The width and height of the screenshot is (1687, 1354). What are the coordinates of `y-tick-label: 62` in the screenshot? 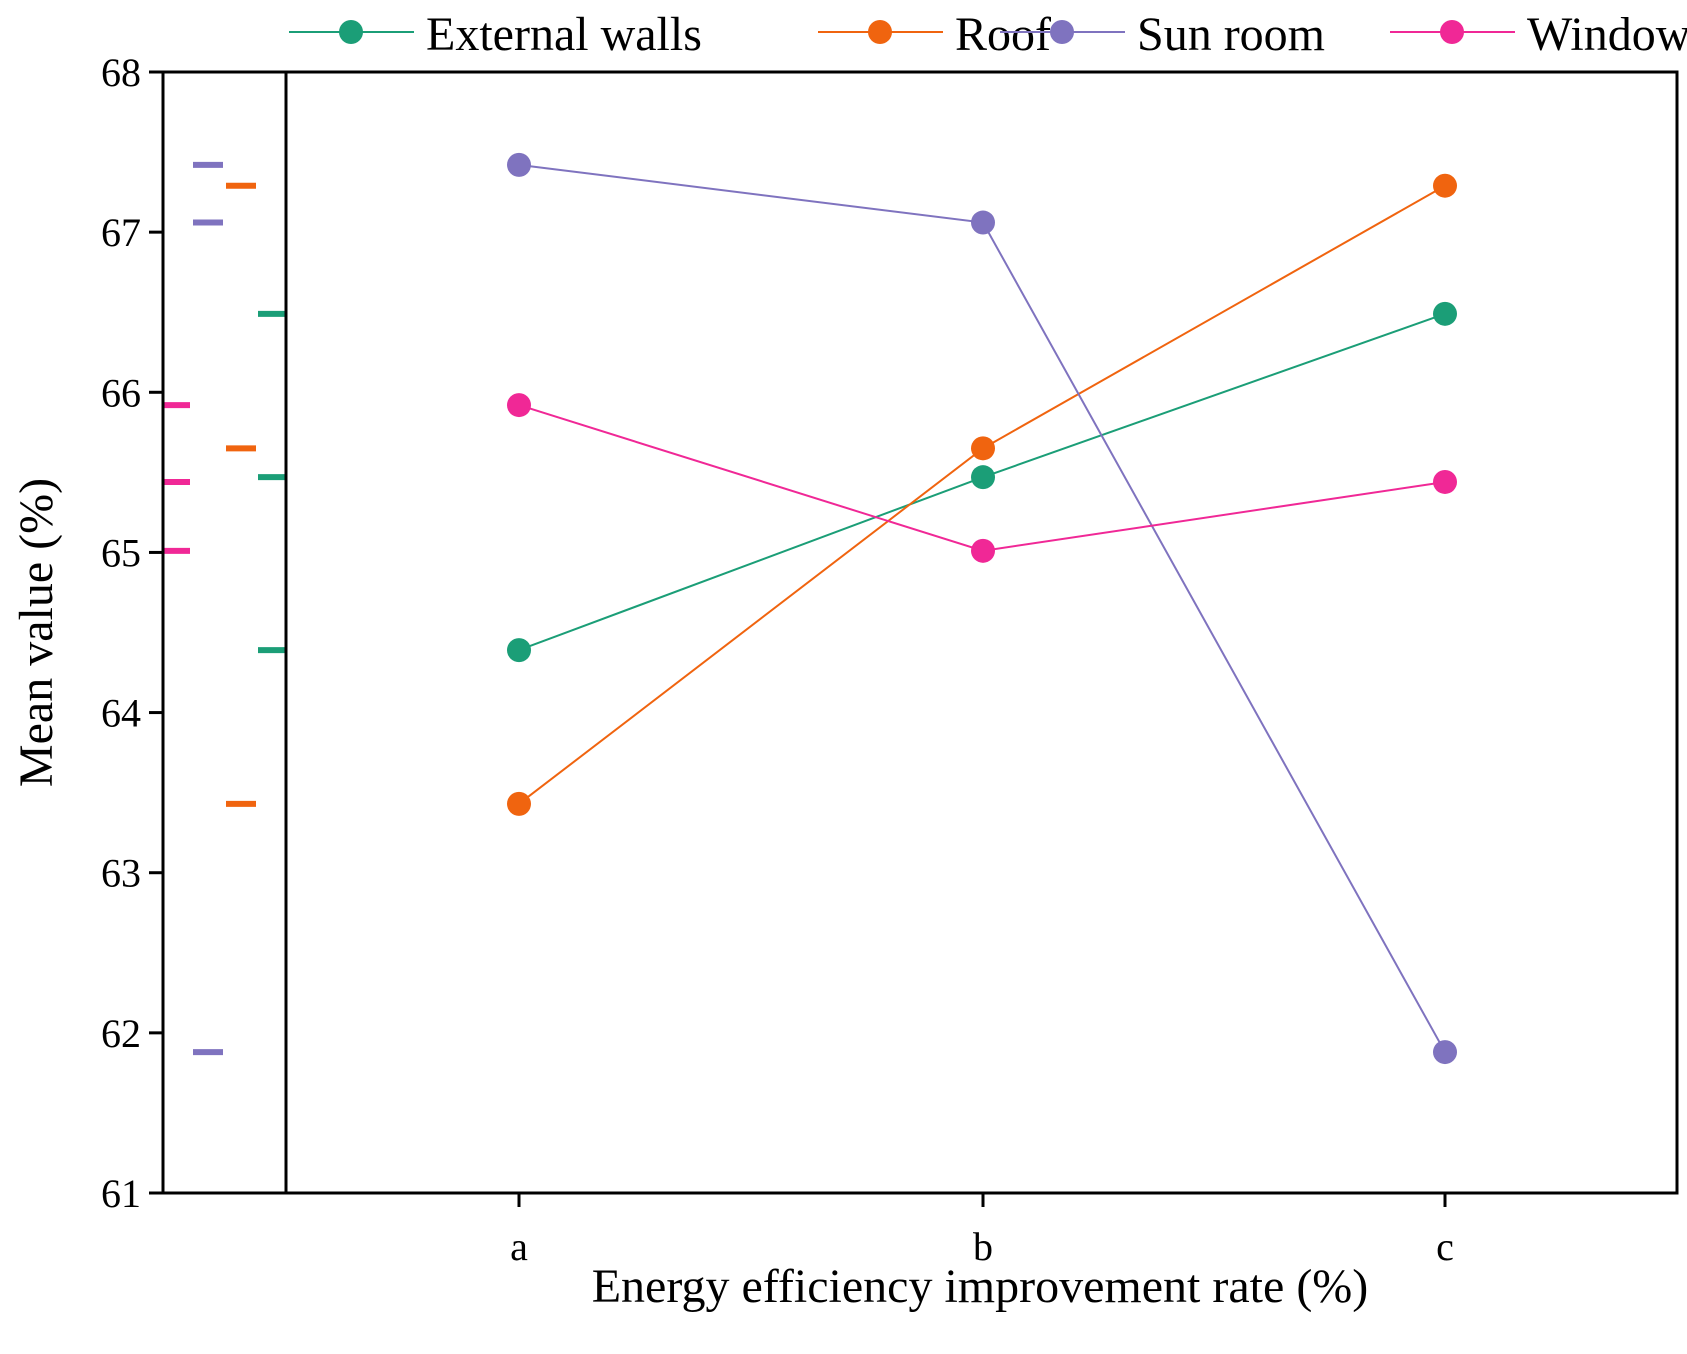 It's located at (121, 1033).